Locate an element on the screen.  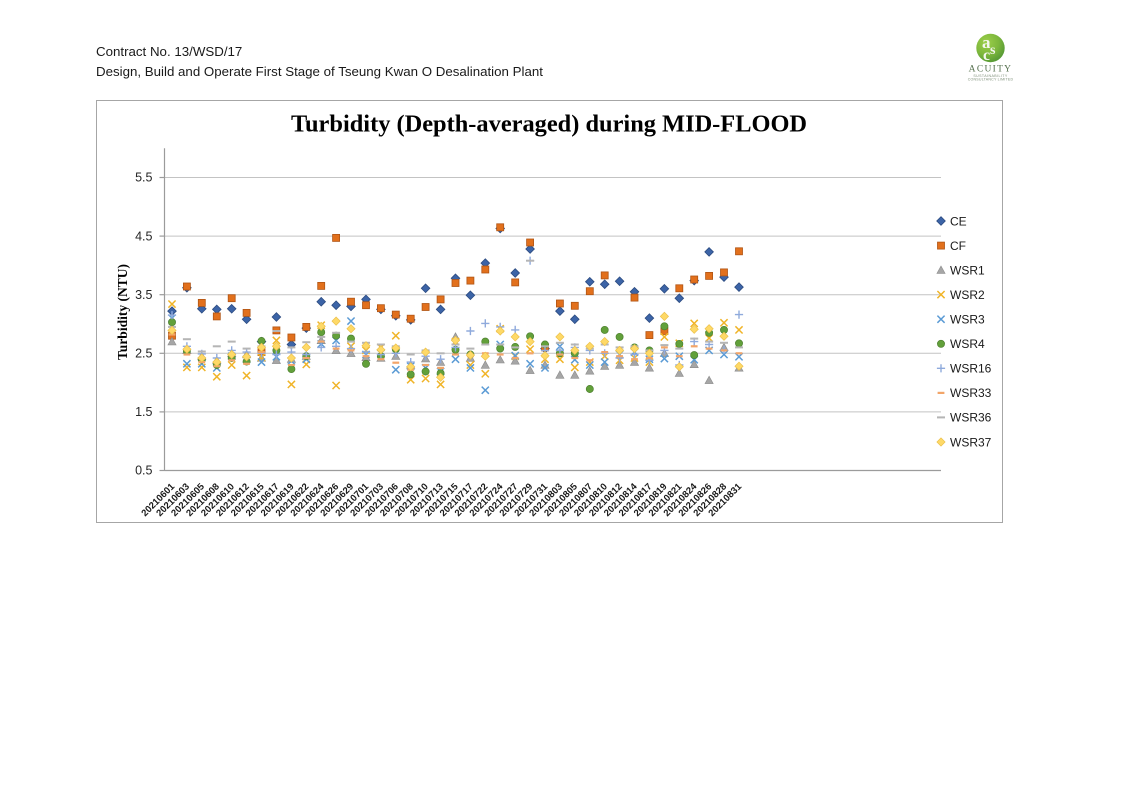
svg-text: WSR37 is located at coordinates (971, 442).